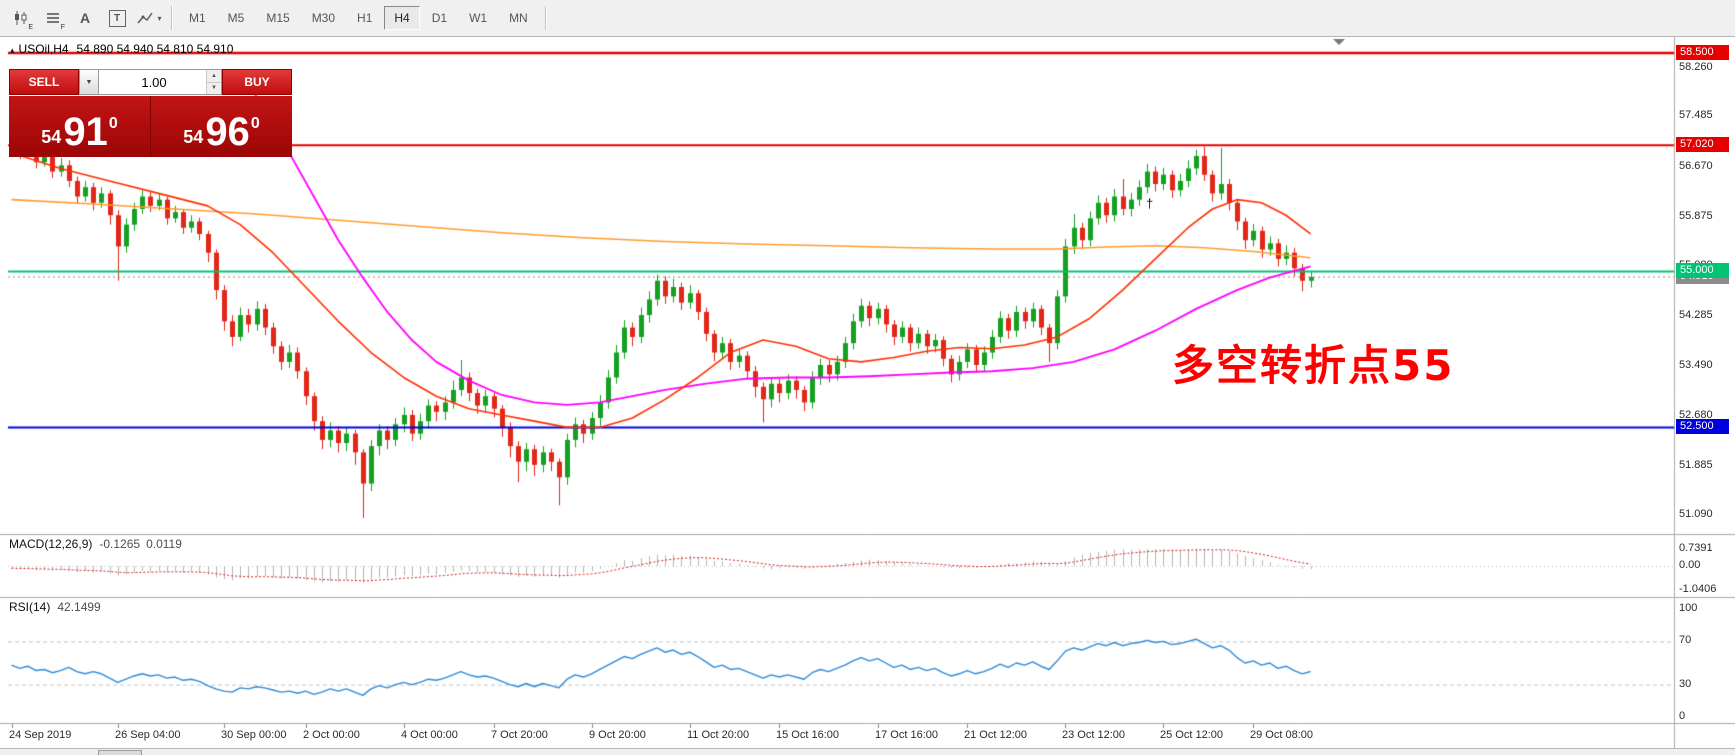  Describe the element at coordinates (79, 607) in the screenshot. I see `rsi-value: 42.1499` at that location.